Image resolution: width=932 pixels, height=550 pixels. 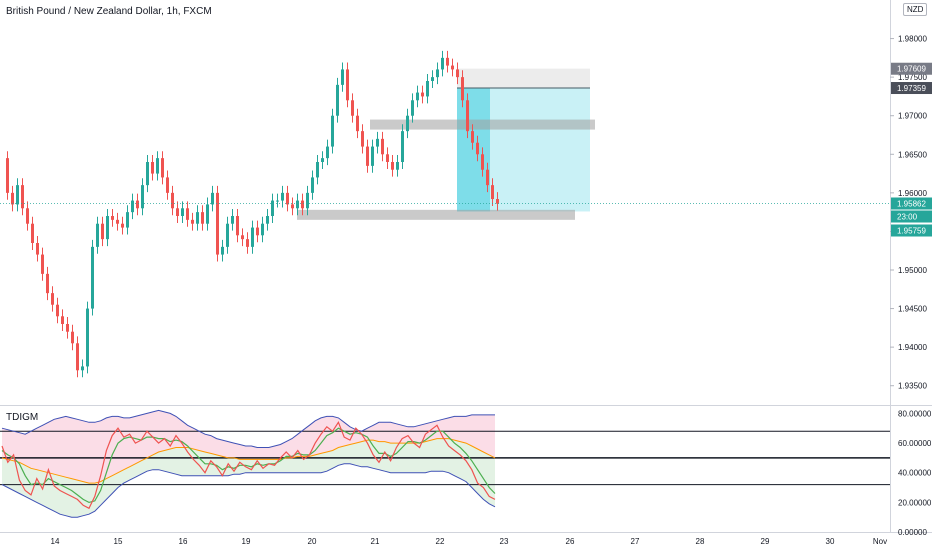 What do you see at coordinates (248, 490) in the screenshot?
I see `lower-band-line` at bounding box center [248, 490].